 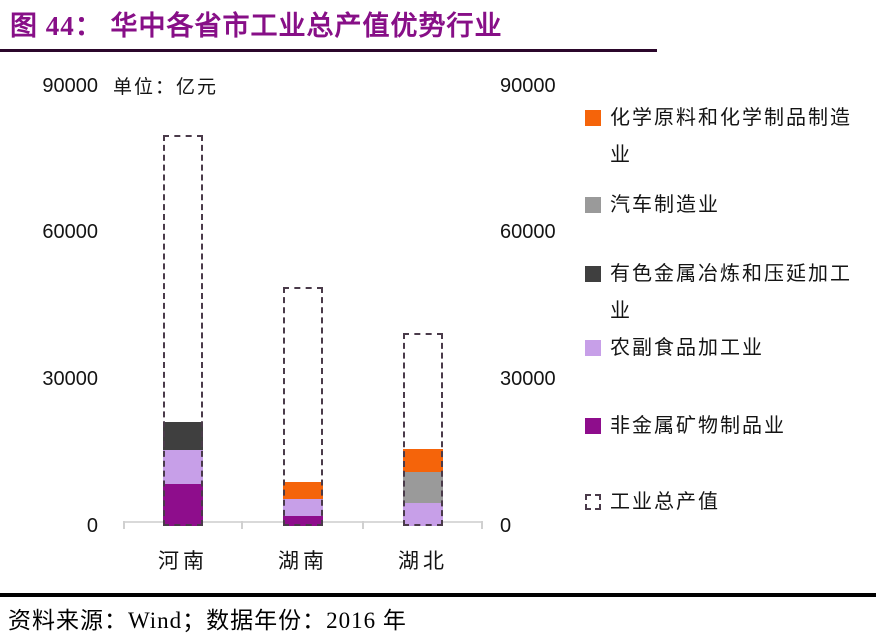 I want to click on y-axis-right-tick-30000: 30000, so click(x=528, y=379).